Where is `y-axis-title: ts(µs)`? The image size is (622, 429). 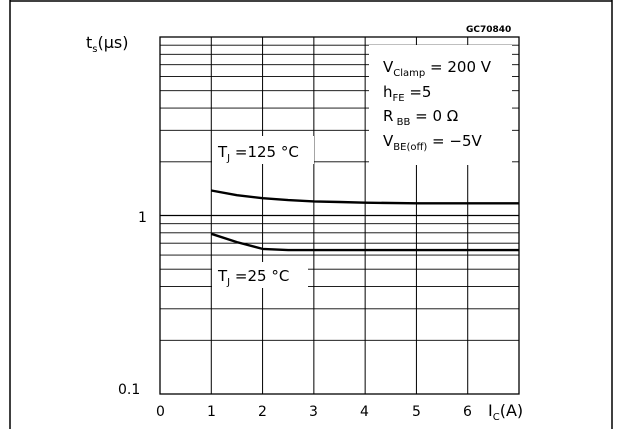
y-axis-title: ts(µs) is located at coordinates (107, 44).